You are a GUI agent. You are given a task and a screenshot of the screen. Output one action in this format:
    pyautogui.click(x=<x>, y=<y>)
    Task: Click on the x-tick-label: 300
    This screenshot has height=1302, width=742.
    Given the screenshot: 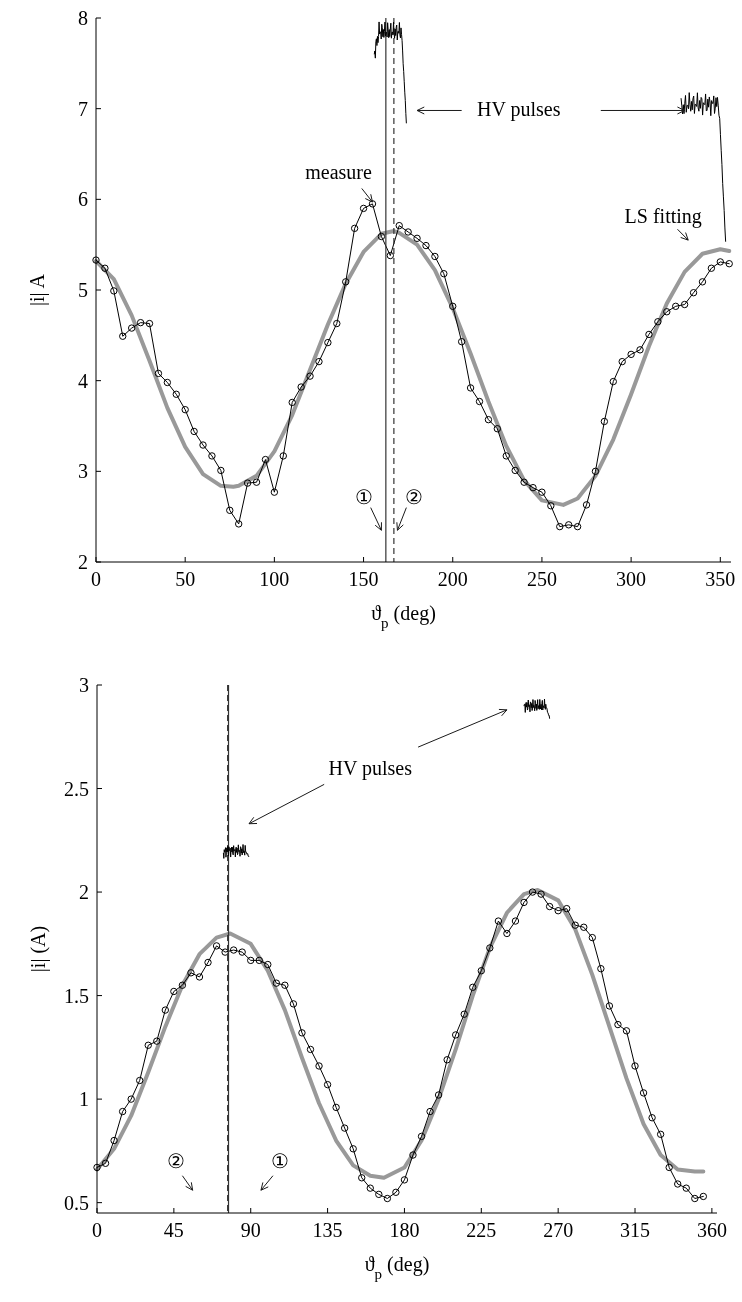 What is the action you would take?
    pyautogui.click(x=631, y=579)
    